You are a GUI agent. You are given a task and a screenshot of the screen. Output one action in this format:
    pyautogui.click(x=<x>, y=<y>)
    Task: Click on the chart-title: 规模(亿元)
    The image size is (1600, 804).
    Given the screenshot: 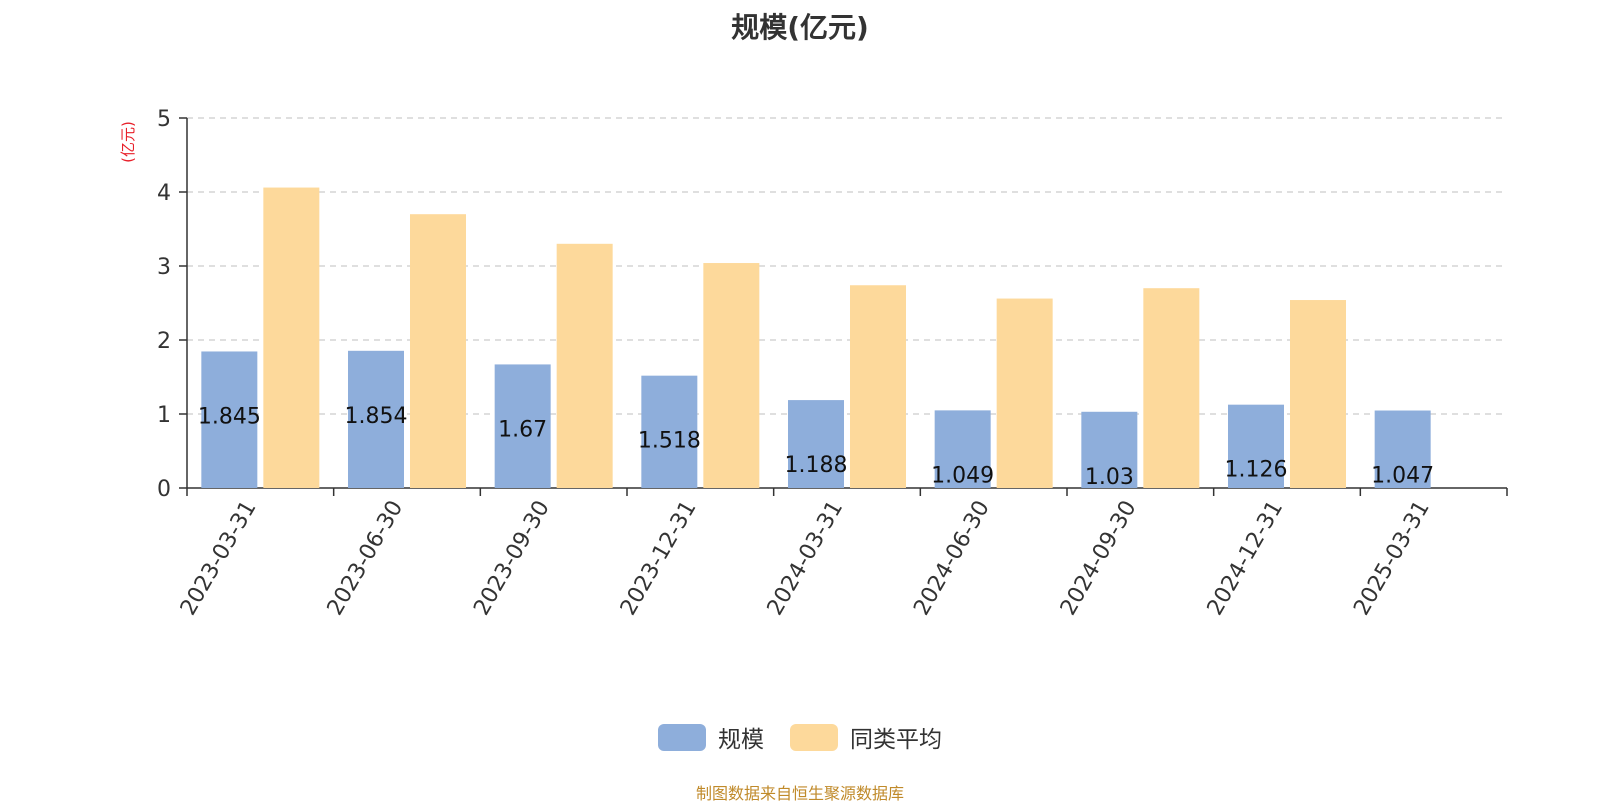 What is the action you would take?
    pyautogui.click(x=800, y=27)
    